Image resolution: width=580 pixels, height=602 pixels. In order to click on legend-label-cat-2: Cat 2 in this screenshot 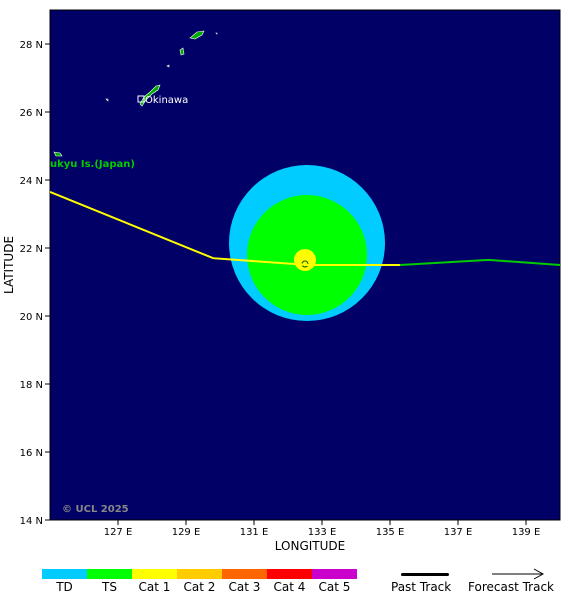, I will do `click(199, 587)`.